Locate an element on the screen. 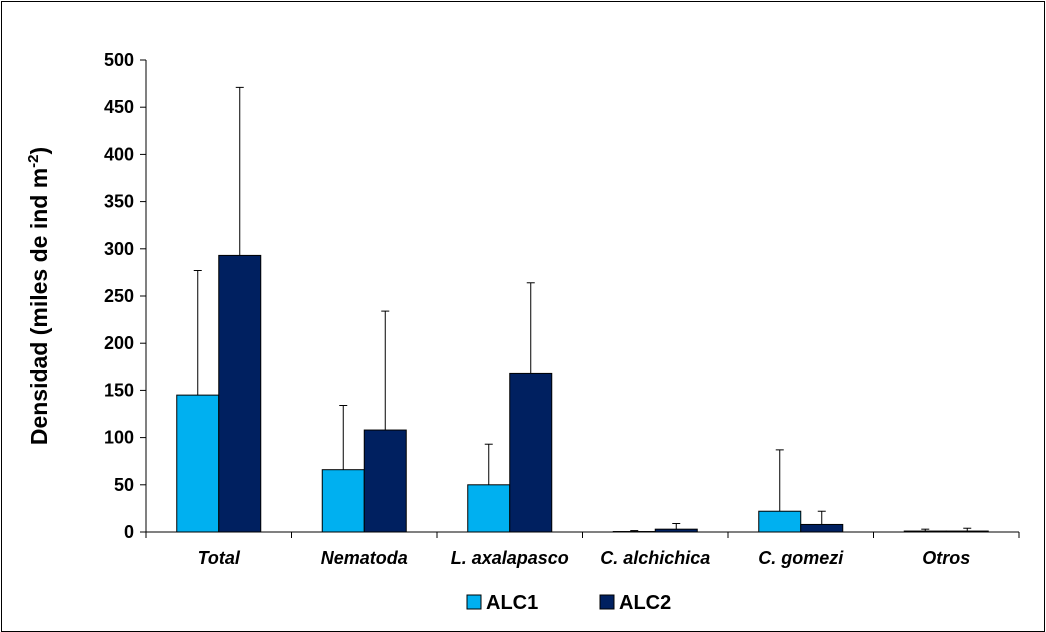 The width and height of the screenshot is (1046, 632). x-category-label: Total is located at coordinates (219, 558).